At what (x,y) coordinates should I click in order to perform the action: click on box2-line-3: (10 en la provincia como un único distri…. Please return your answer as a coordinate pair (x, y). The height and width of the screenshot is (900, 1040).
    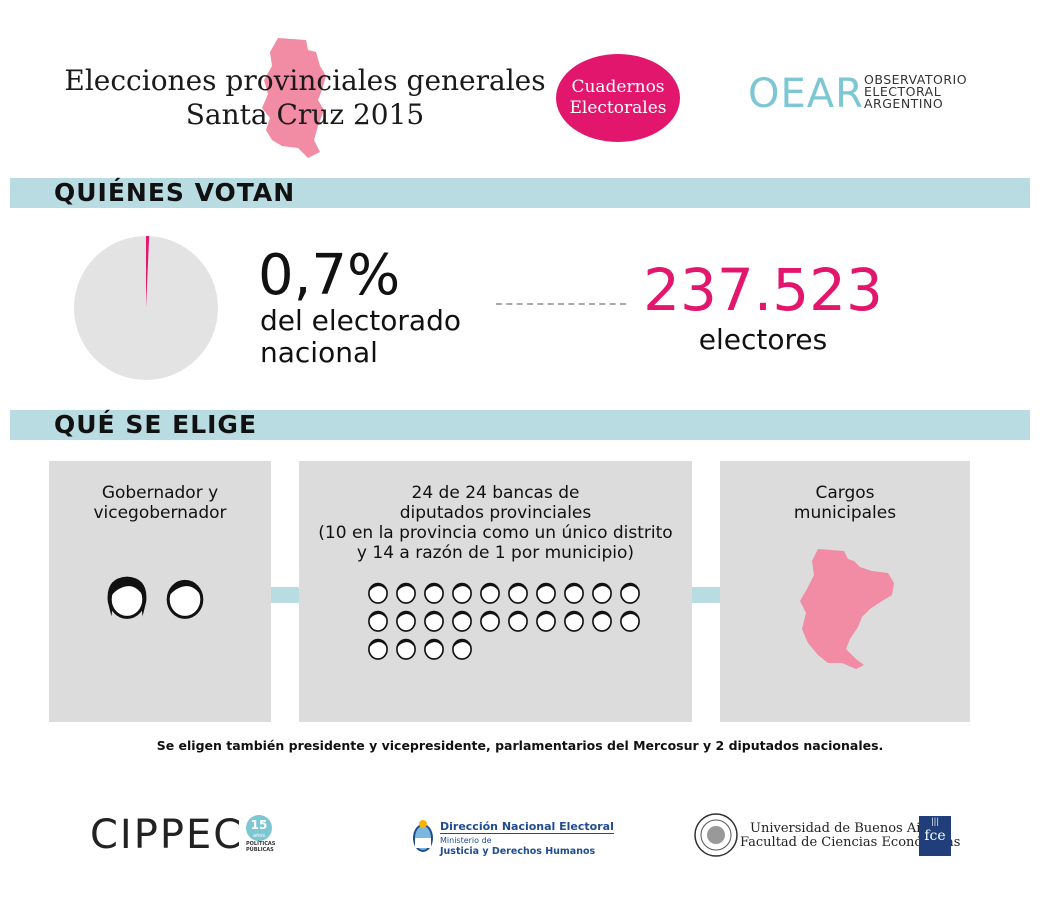
    Looking at the image, I should click on (495, 533).